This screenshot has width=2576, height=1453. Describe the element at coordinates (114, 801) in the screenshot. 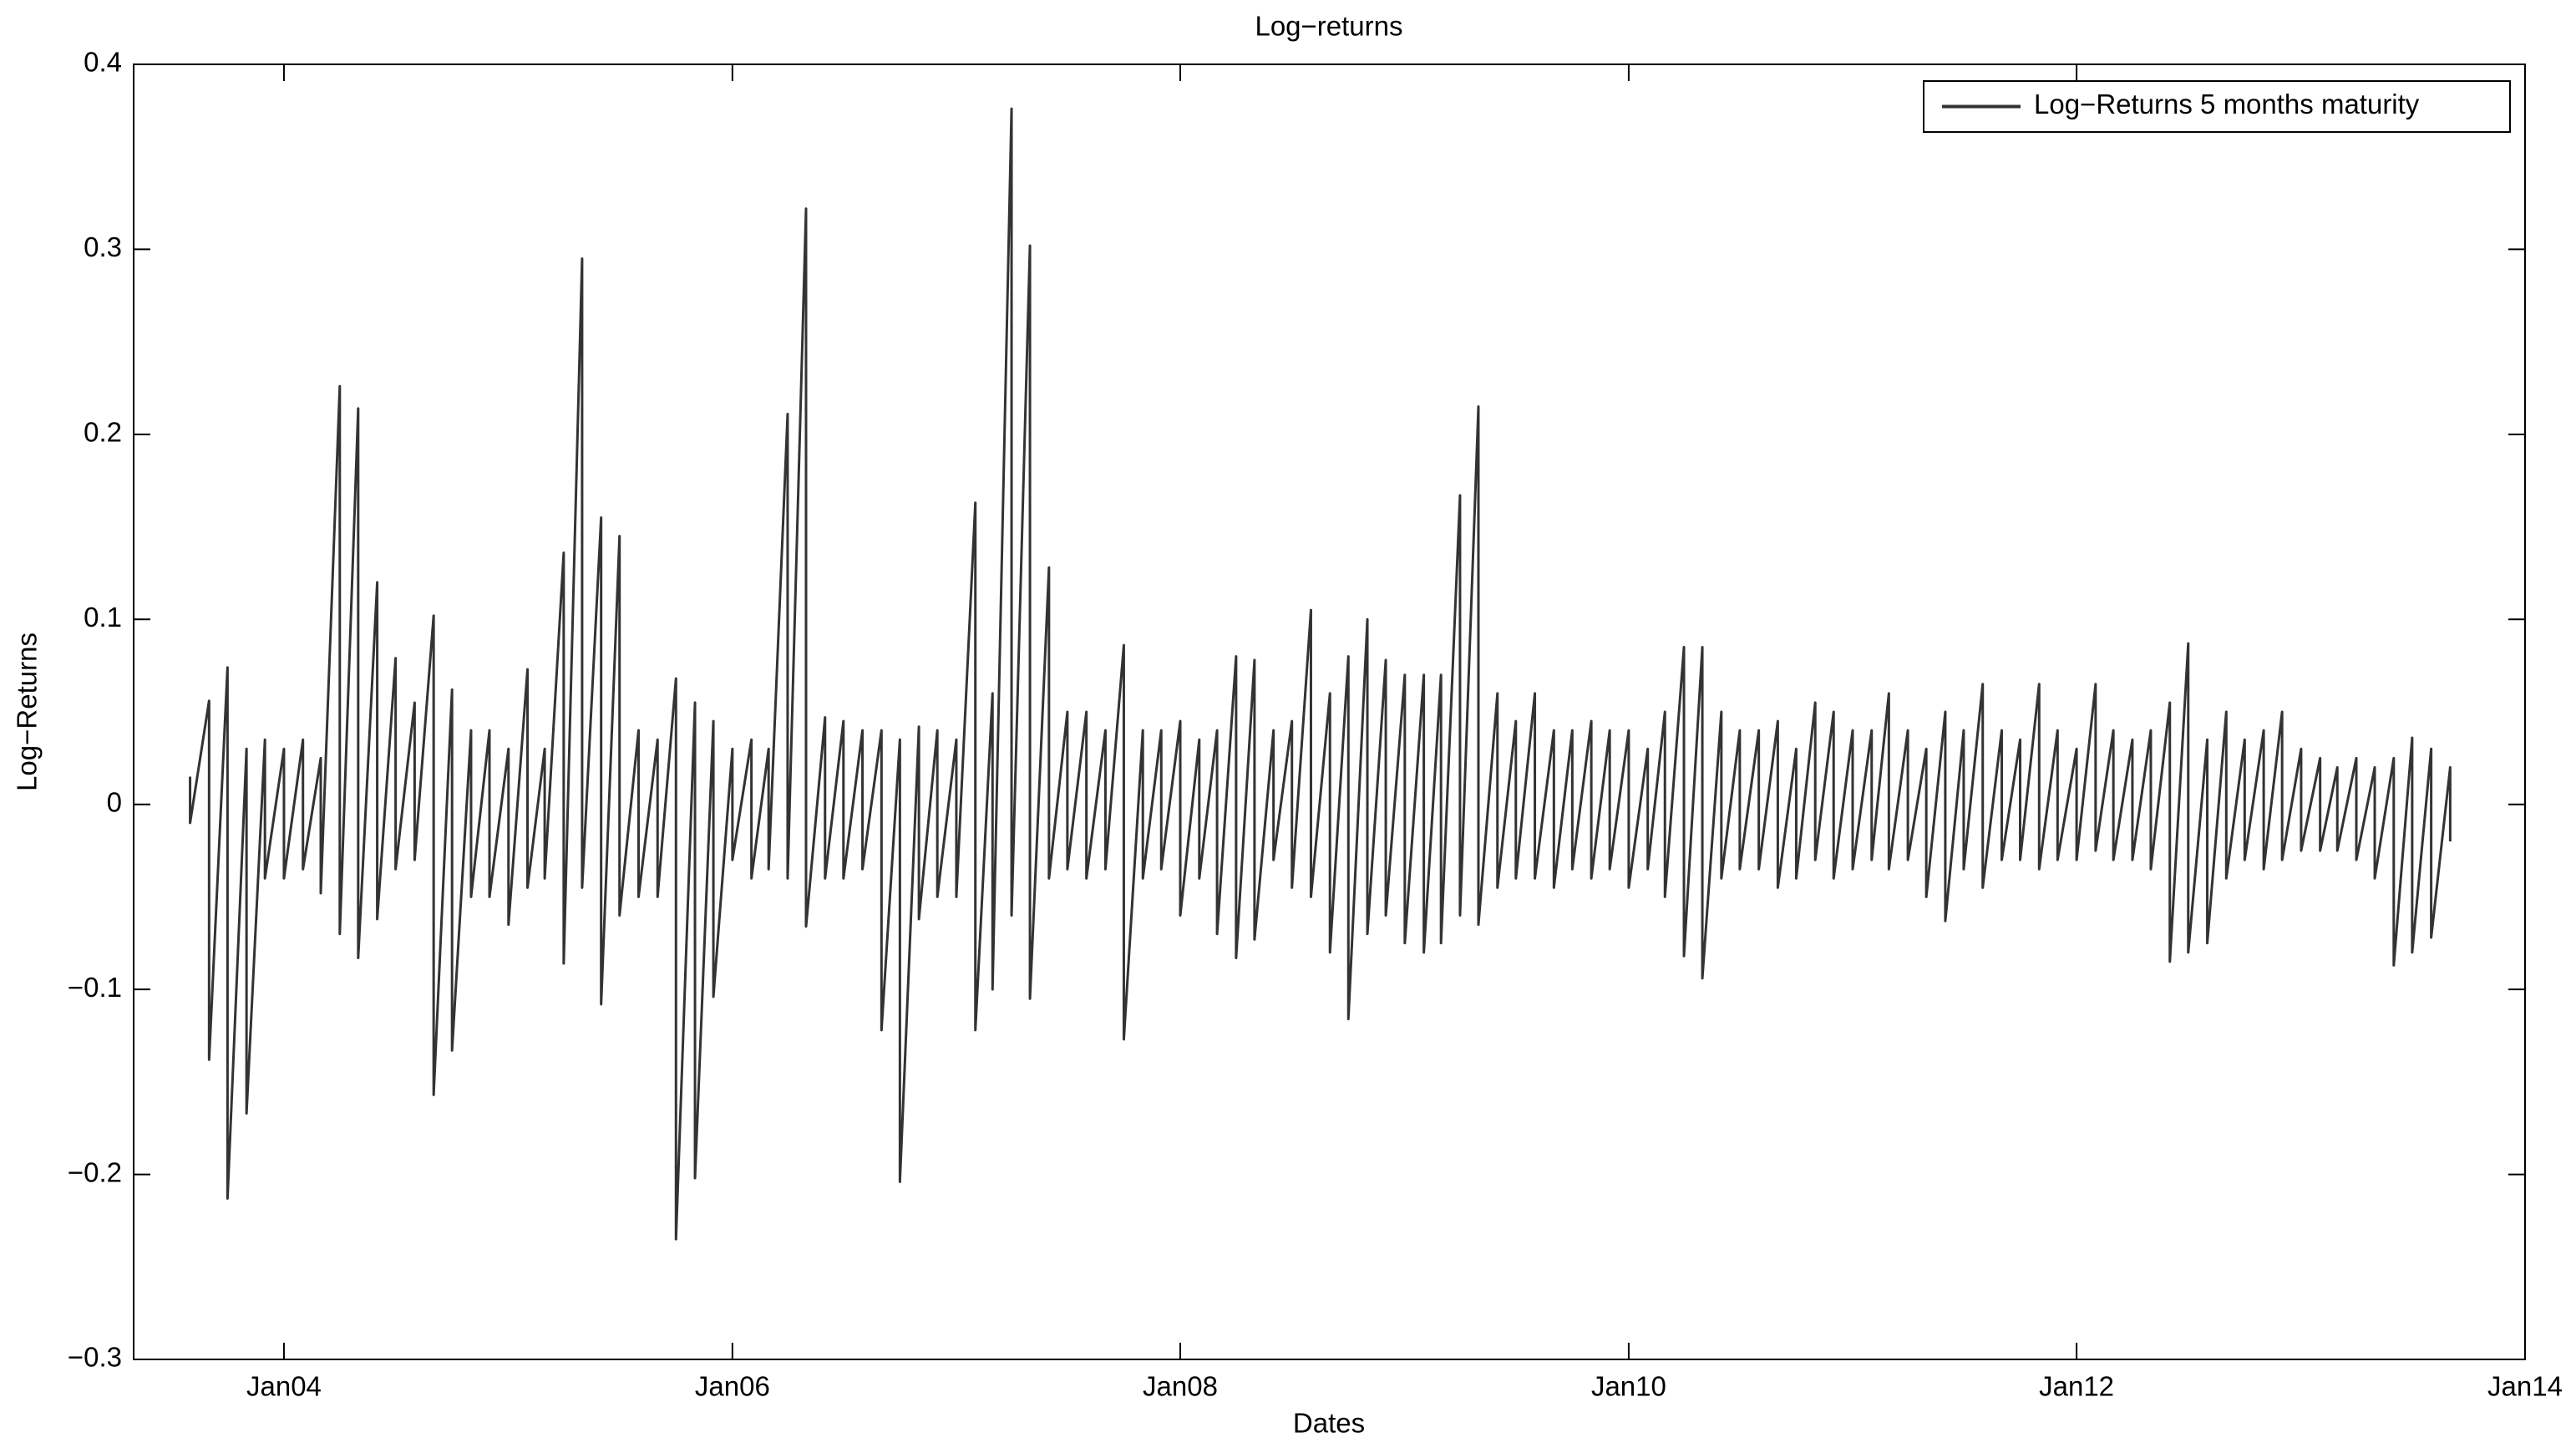

I see `y-tick-label: 0` at that location.